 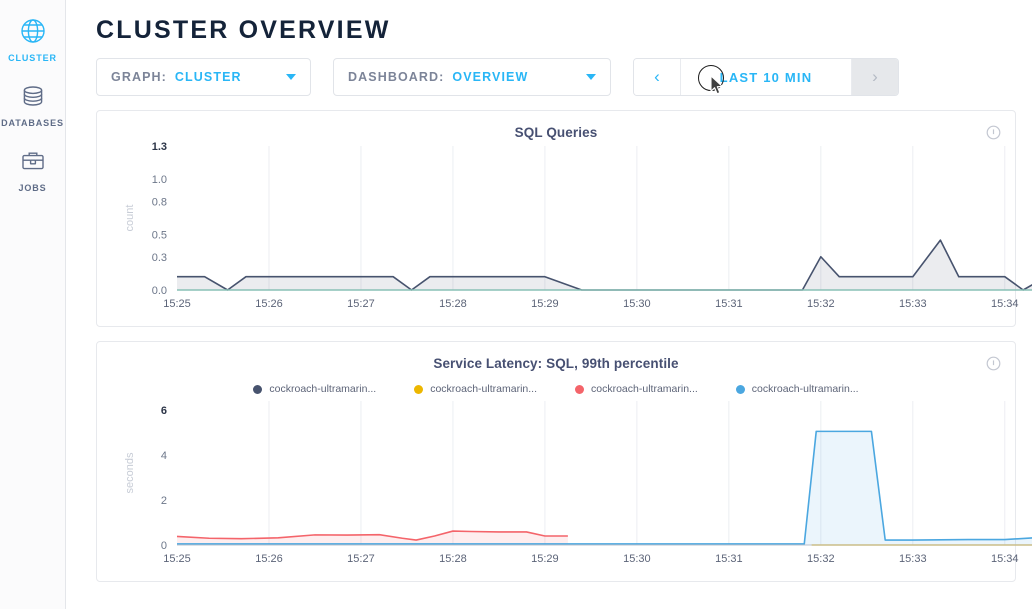 What do you see at coordinates (33, 304) in the screenshot?
I see `sidebar: CLUSTER DATABASES` at bounding box center [33, 304].